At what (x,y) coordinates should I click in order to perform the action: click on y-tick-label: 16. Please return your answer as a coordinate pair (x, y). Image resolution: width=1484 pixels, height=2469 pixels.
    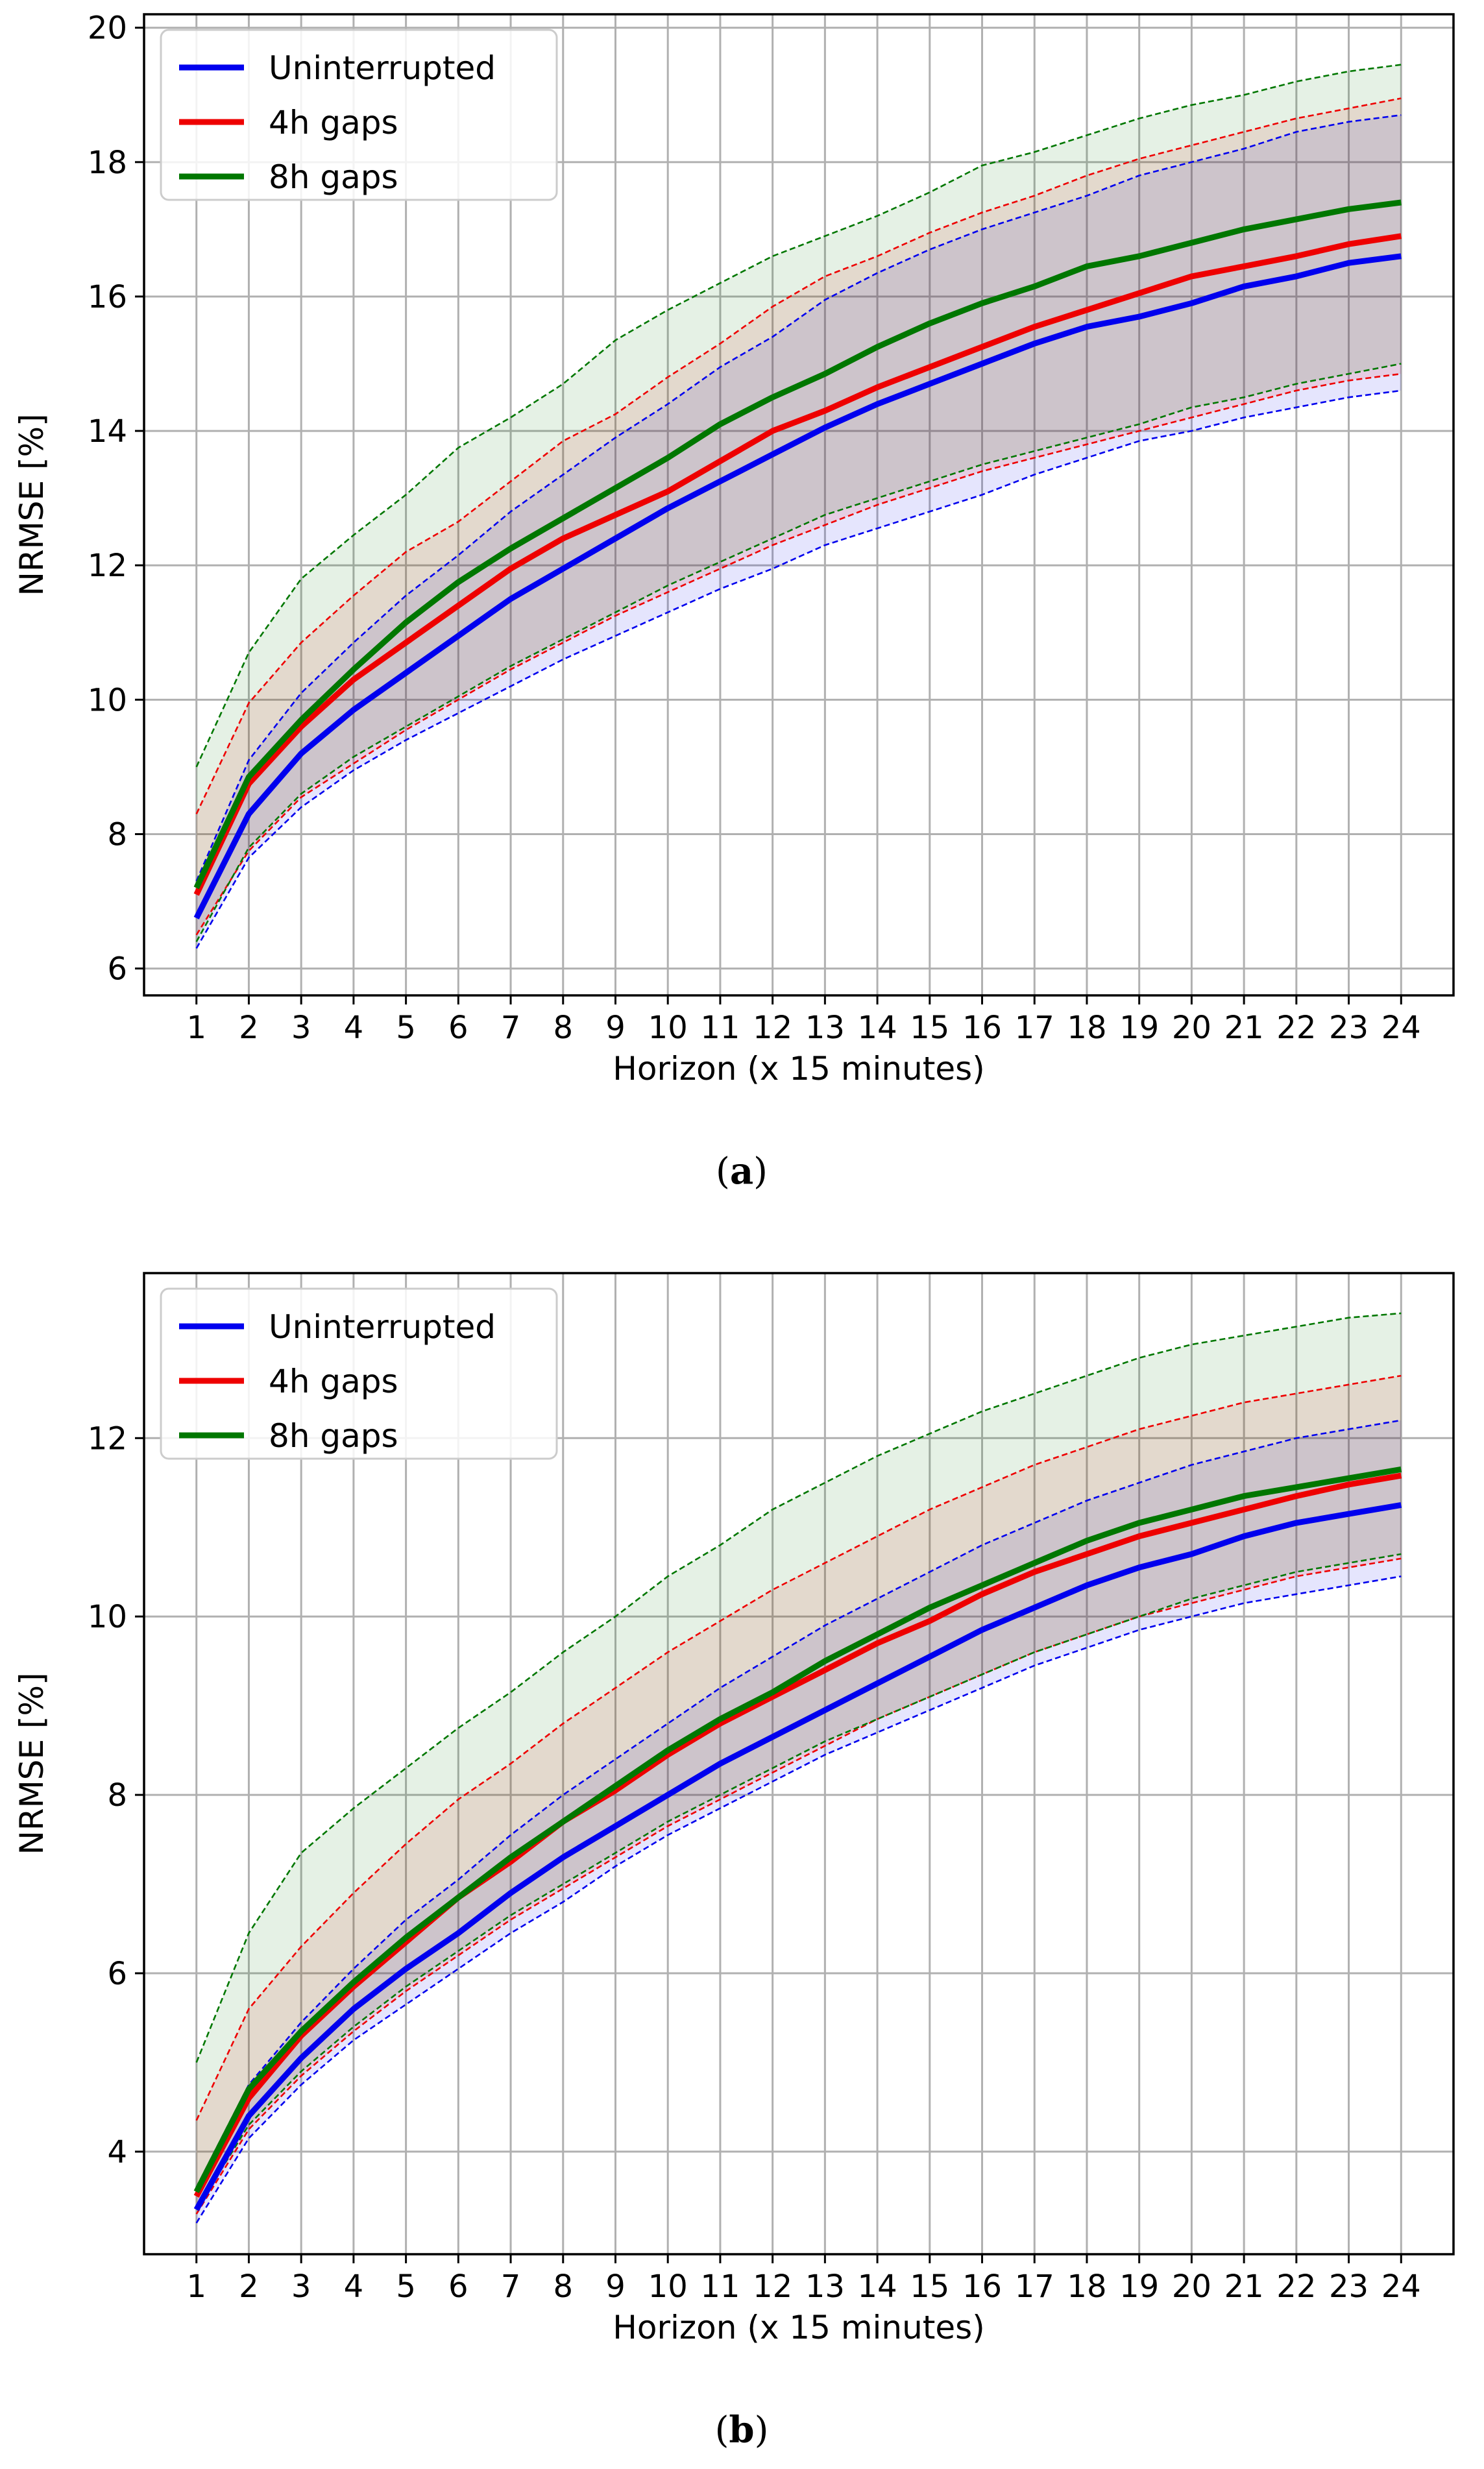
    Looking at the image, I should click on (107, 297).